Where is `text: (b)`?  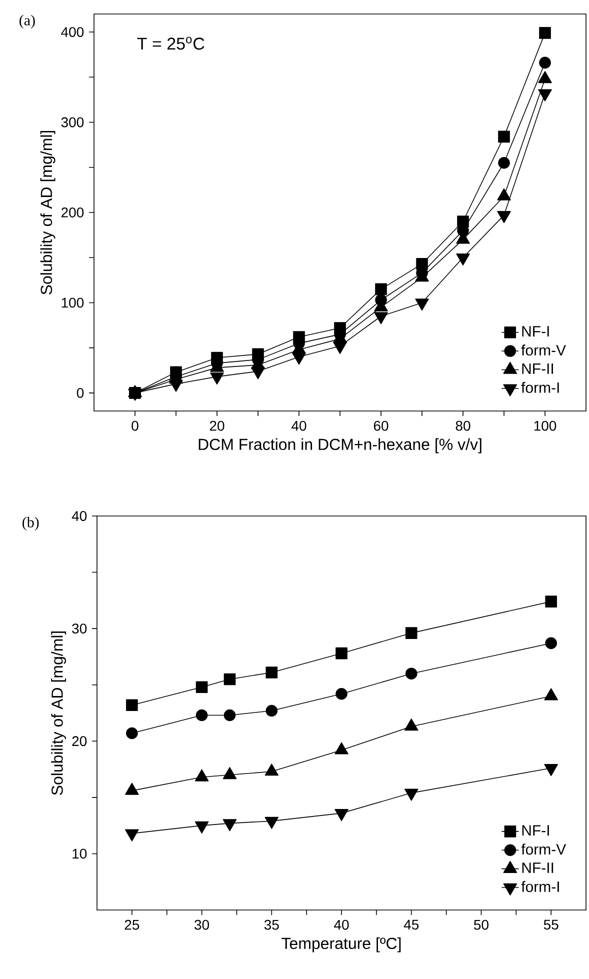
text: (b) is located at coordinates (30, 523).